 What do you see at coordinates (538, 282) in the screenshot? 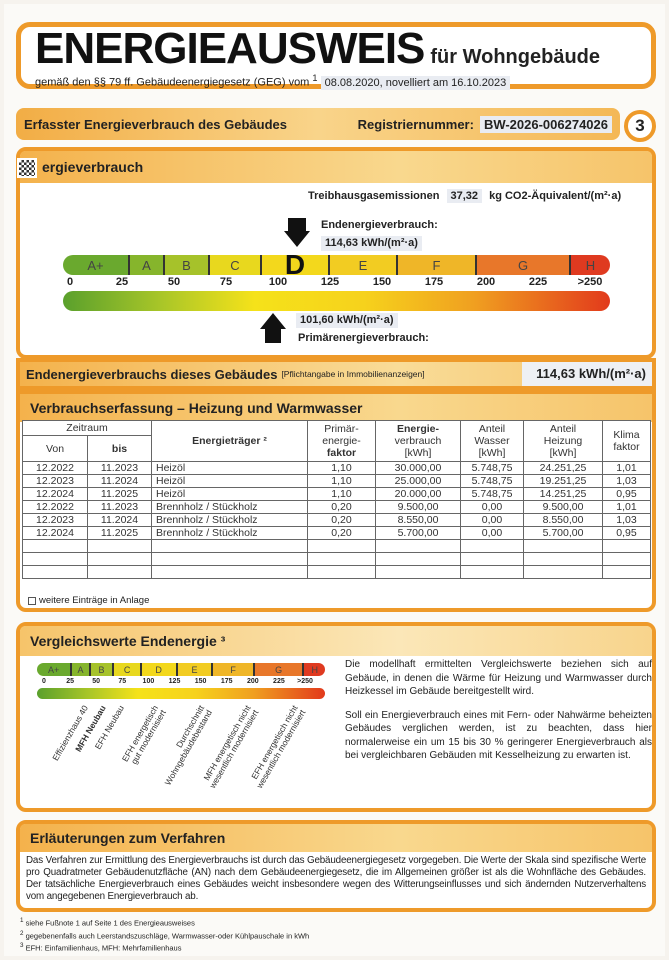
I see `scale-tick: 225` at bounding box center [538, 282].